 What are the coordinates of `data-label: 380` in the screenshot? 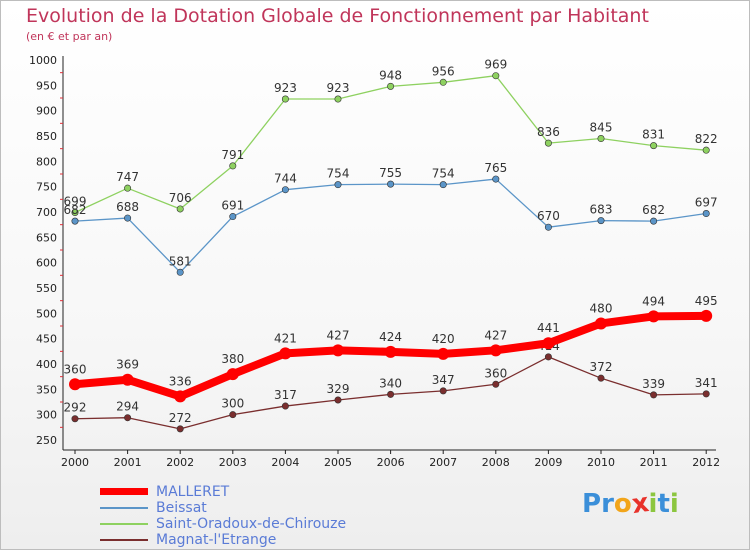 It's located at (232, 359).